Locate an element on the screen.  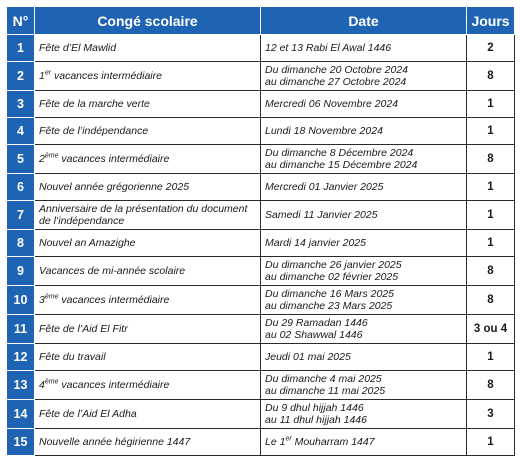
date-end: au dimanche 23 Mars 2025 is located at coordinates (329, 306).